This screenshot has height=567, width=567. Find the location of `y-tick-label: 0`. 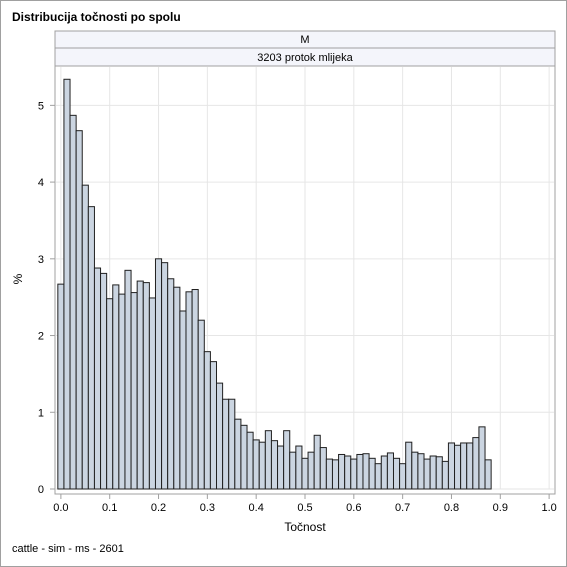

y-tick-label: 0 is located at coordinates (41, 490).